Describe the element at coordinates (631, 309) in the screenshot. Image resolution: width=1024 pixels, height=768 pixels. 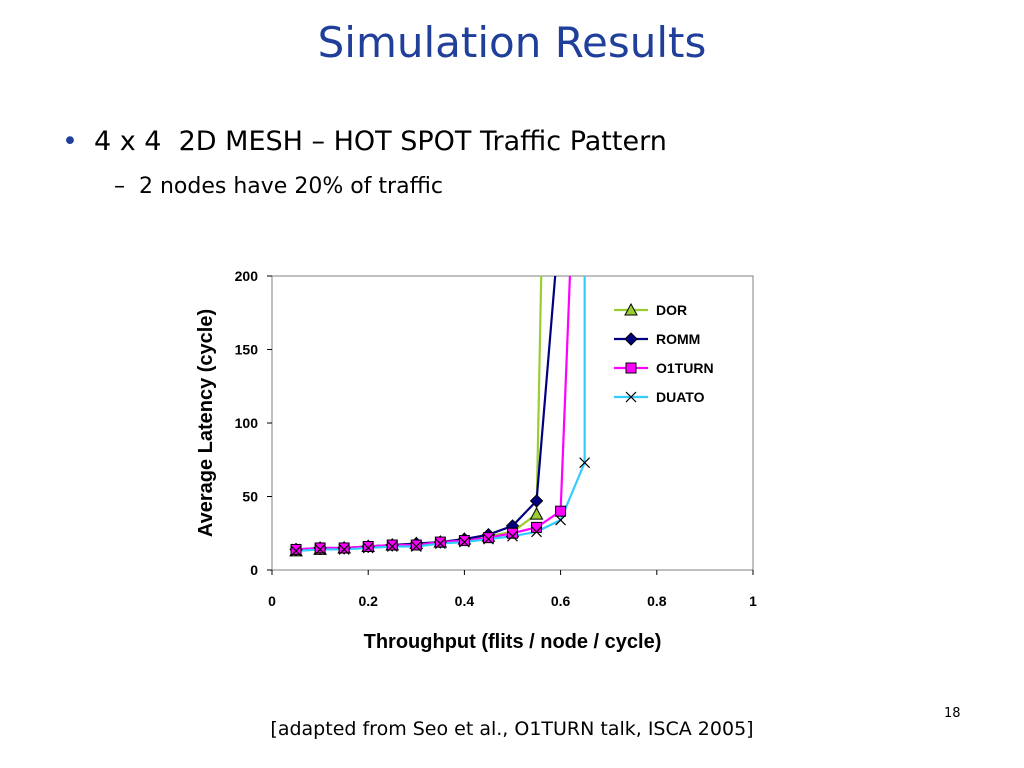
I see `legend-marker-dor` at that location.